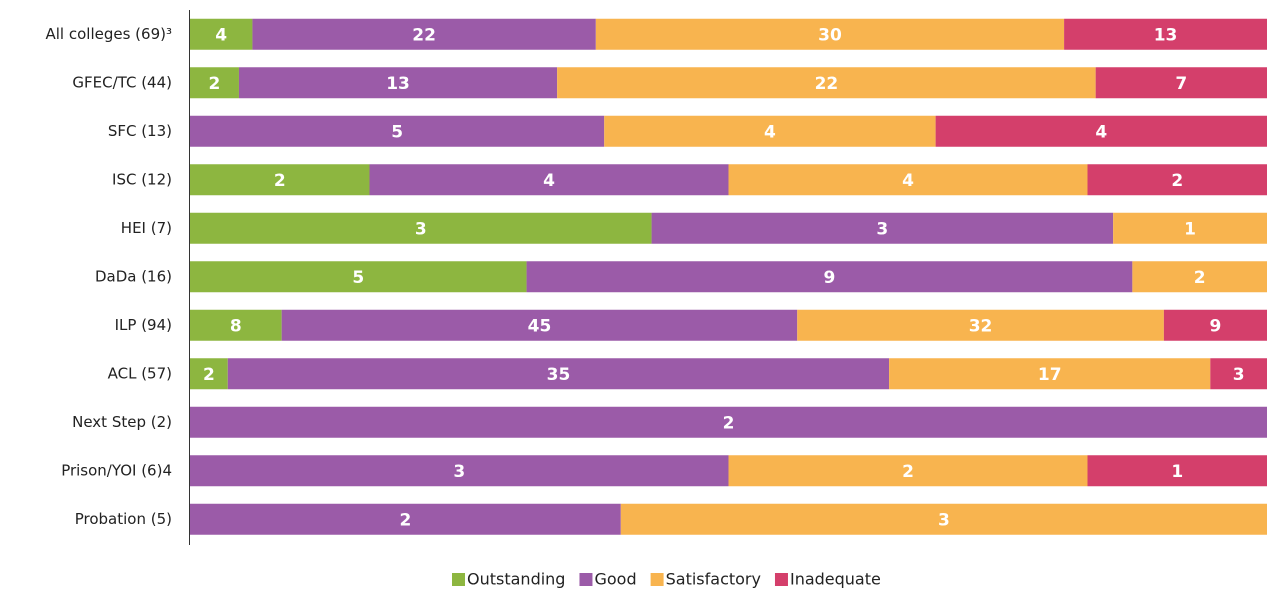  Describe the element at coordinates (122, 82) in the screenshot. I see `y-tick-label: GFEC/TC (44)` at that location.